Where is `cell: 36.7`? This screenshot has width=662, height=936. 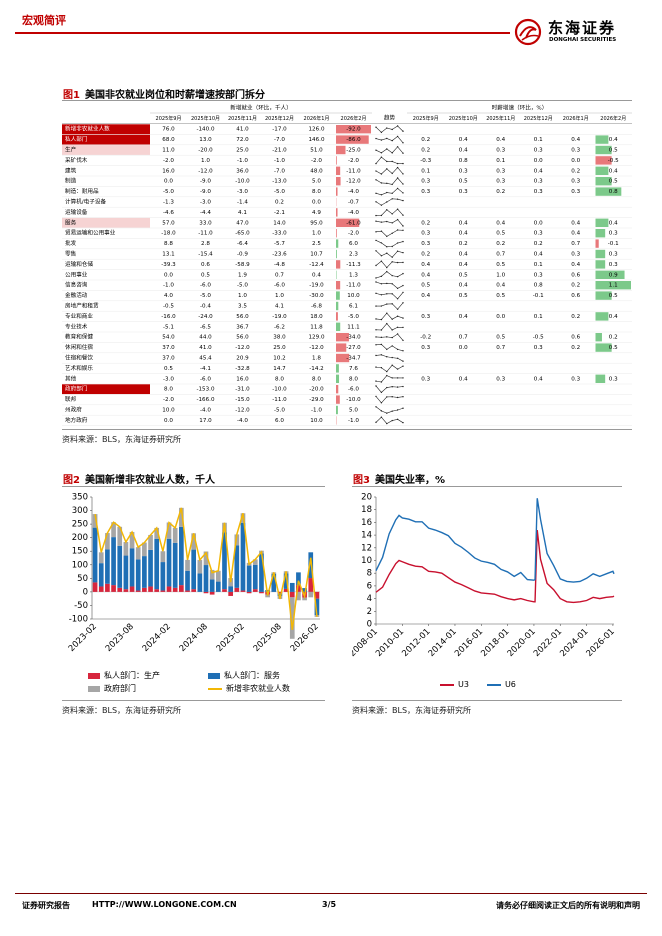 cell: 36.7 is located at coordinates (242, 327).